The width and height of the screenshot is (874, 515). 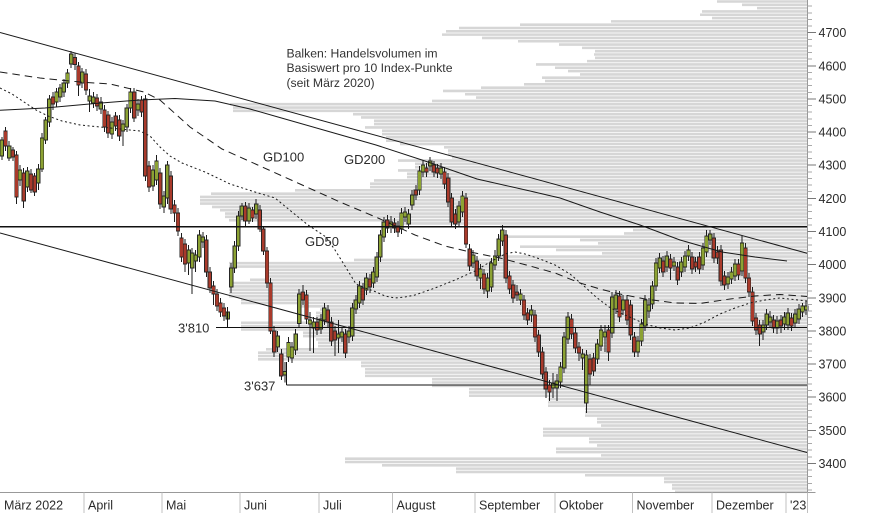 I want to click on svg-text: 4700, so click(x=833, y=33).